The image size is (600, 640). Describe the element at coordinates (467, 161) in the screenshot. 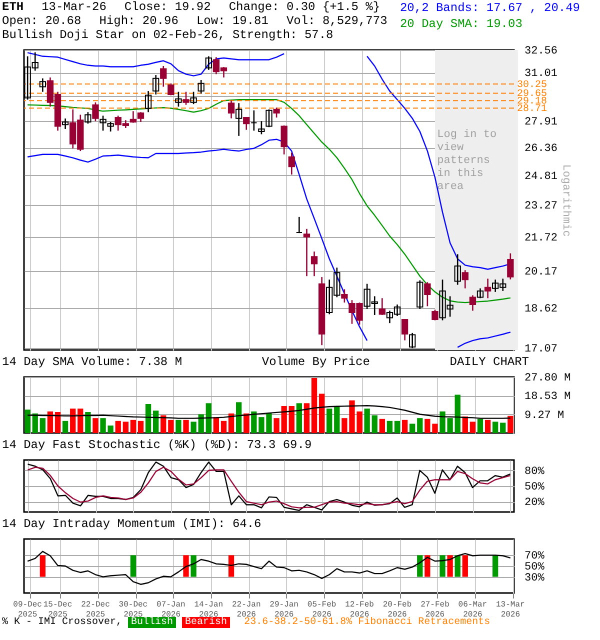

I see `band-label: Log in to view patterns in this area` at that location.